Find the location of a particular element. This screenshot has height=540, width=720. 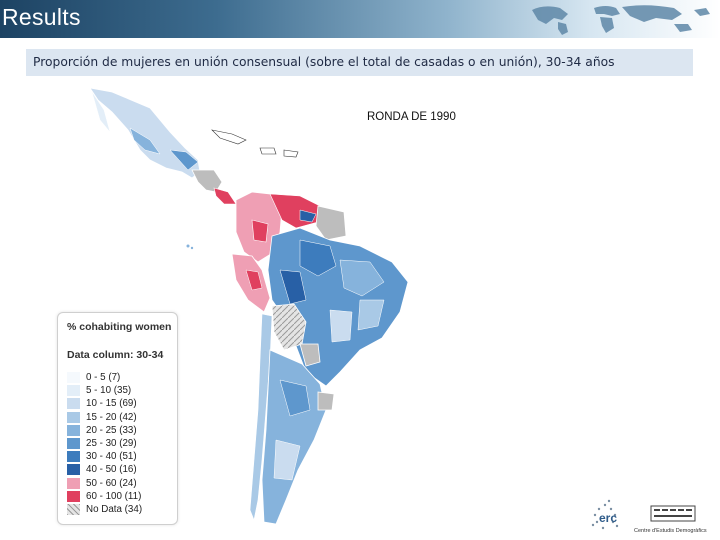

world-map-decoration is located at coordinates (621, 20).